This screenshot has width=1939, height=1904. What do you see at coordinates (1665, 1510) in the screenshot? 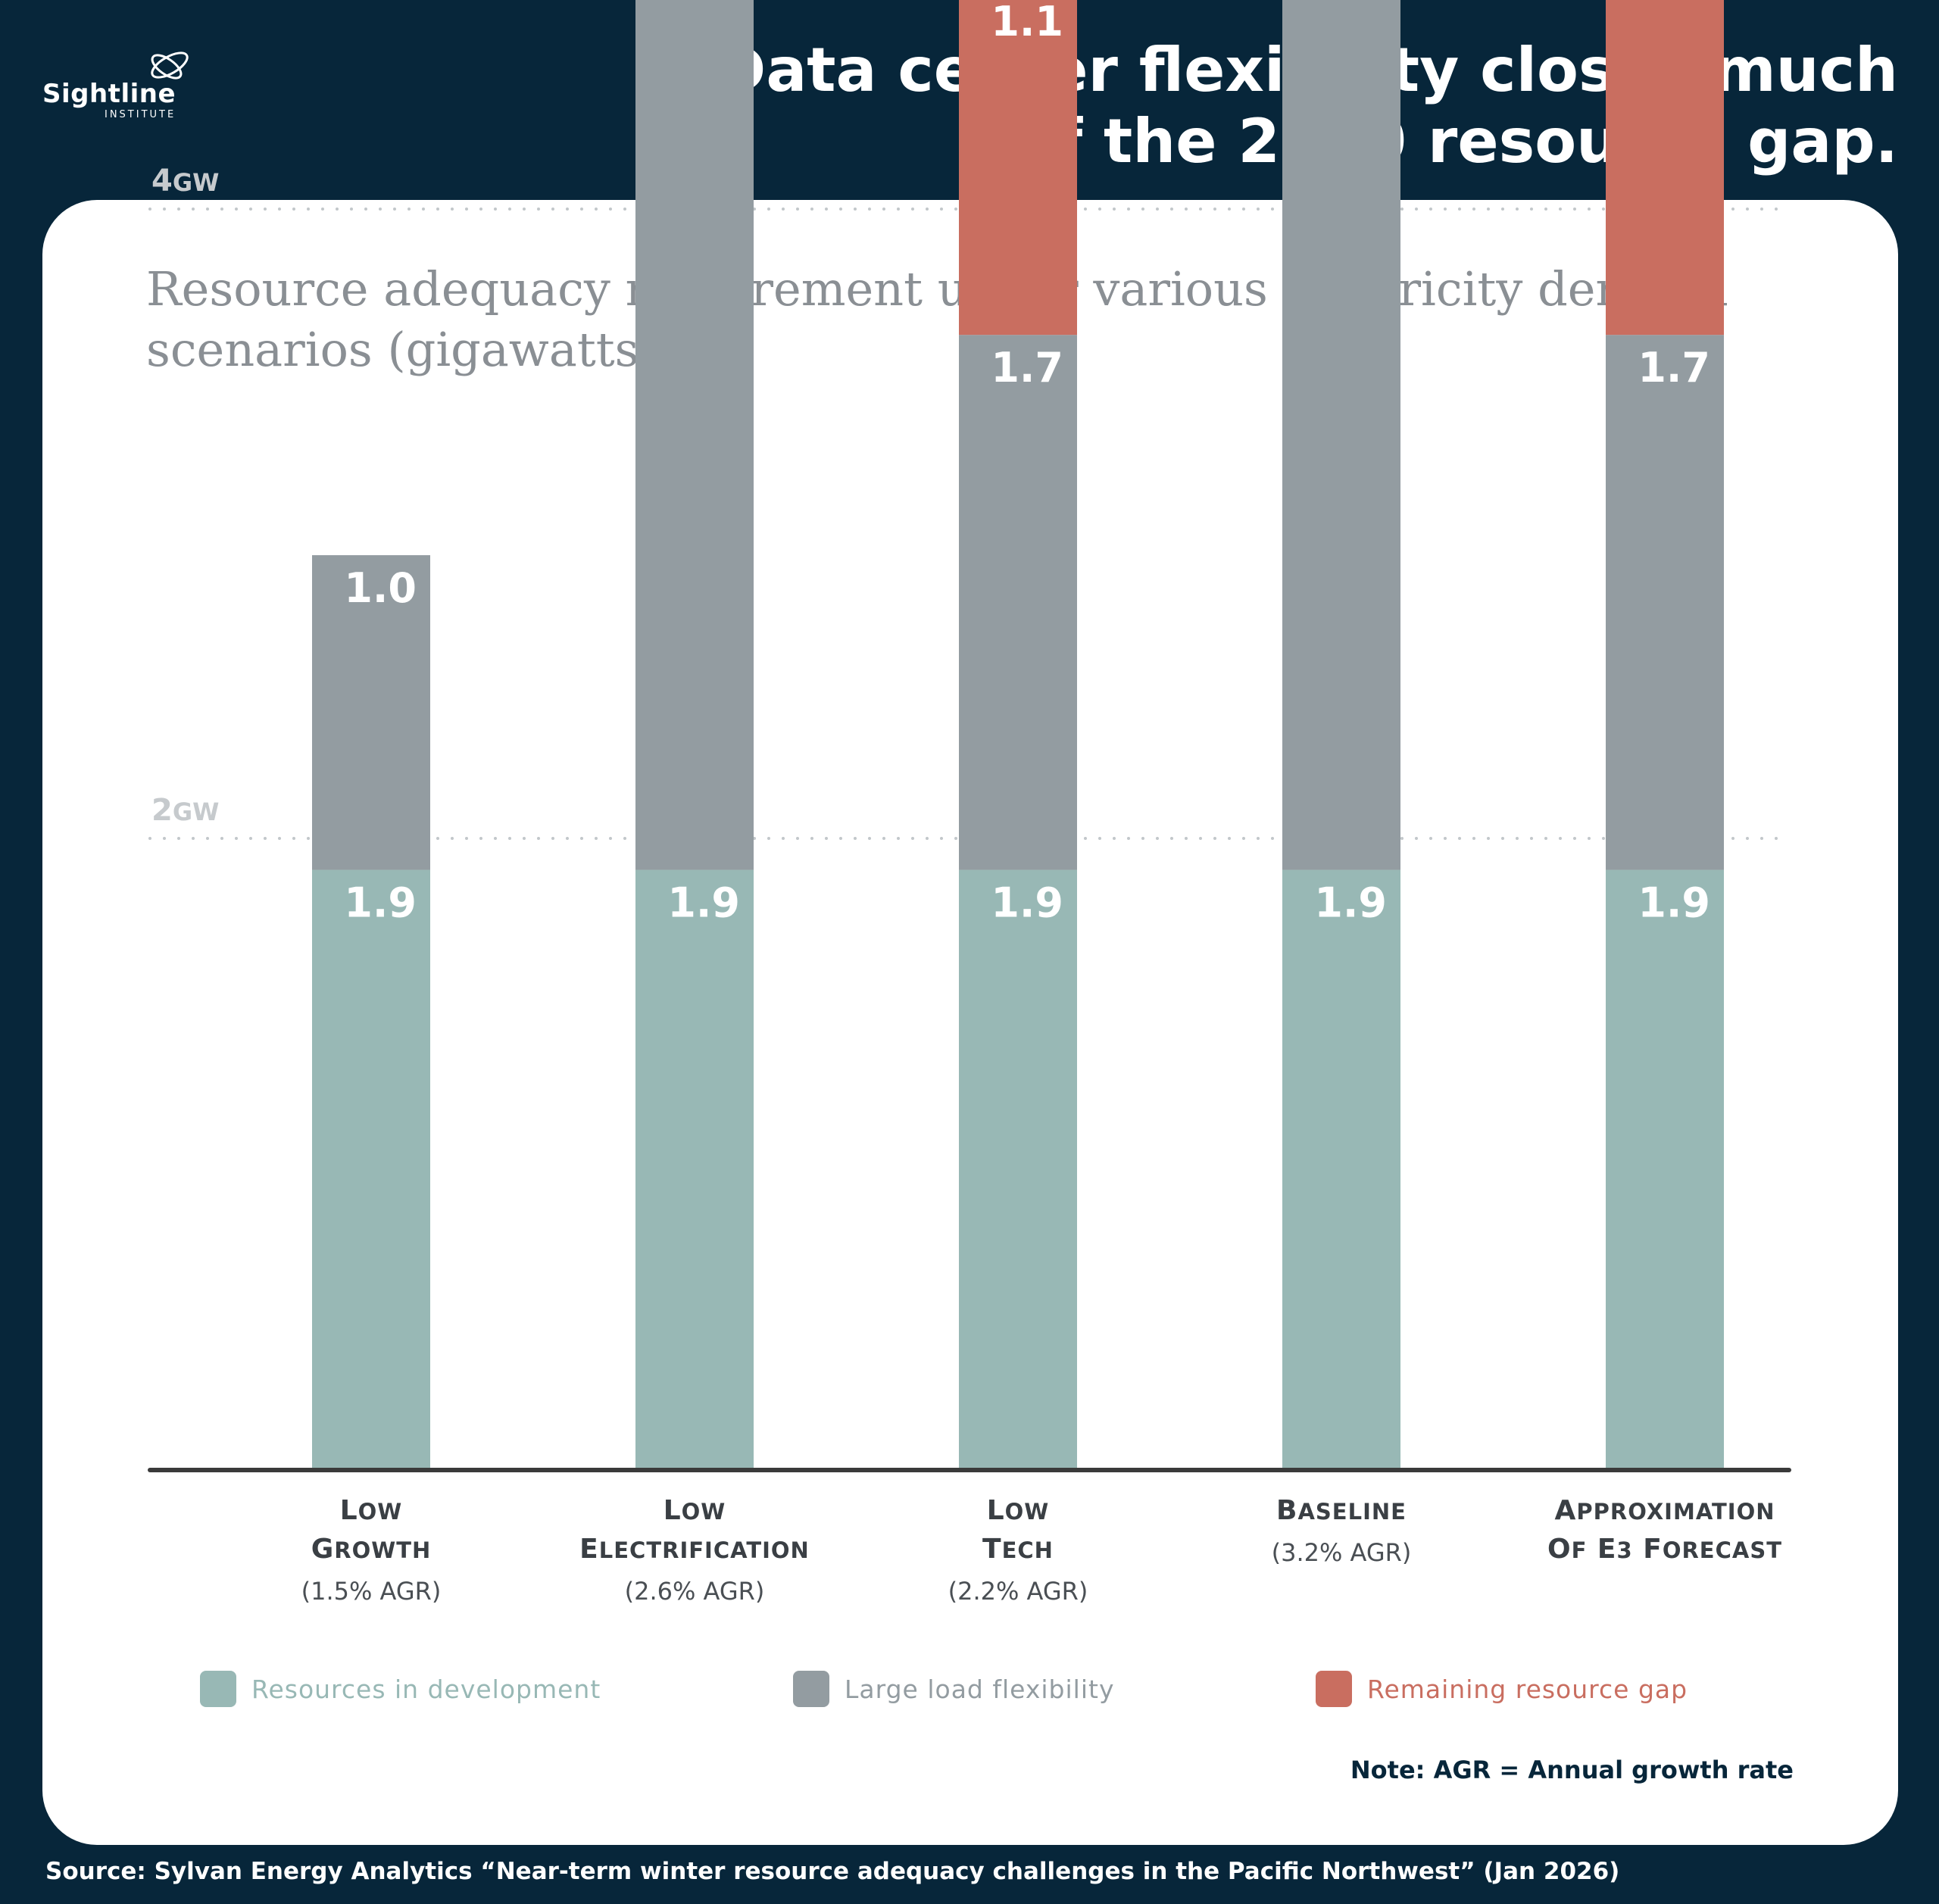
I see `category-label-4-line-0: APPROXIMATION` at bounding box center [1665, 1510].